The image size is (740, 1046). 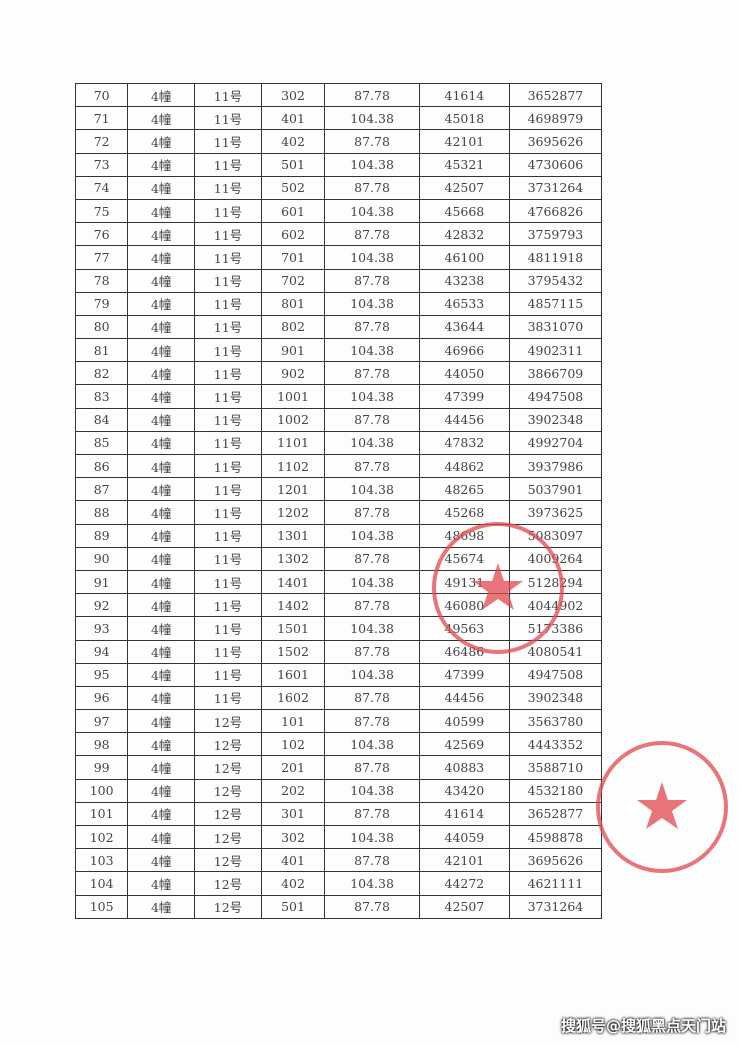 I want to click on table-cell: 84, so click(x=101, y=419).